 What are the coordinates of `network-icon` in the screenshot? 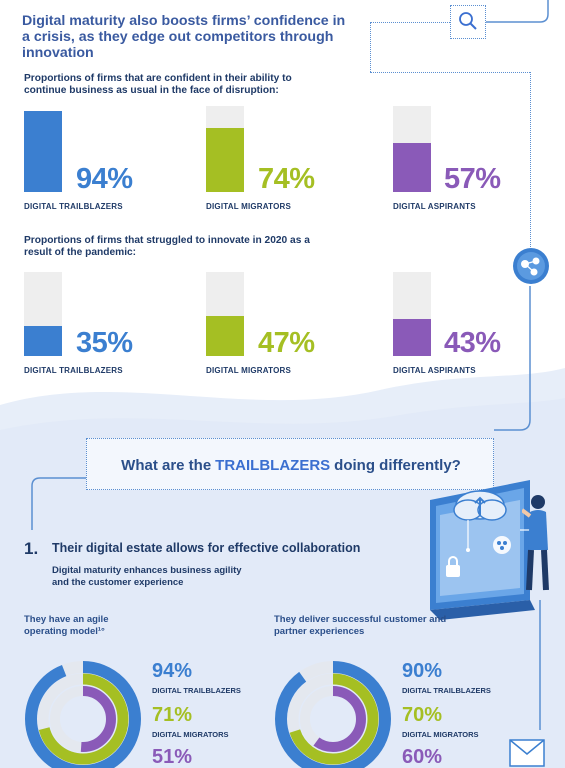 It's located at (531, 266).